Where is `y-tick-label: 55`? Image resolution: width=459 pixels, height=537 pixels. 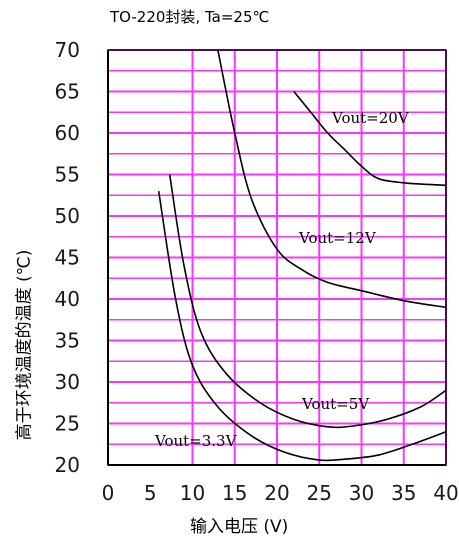
y-tick-label: 55 is located at coordinates (67, 175).